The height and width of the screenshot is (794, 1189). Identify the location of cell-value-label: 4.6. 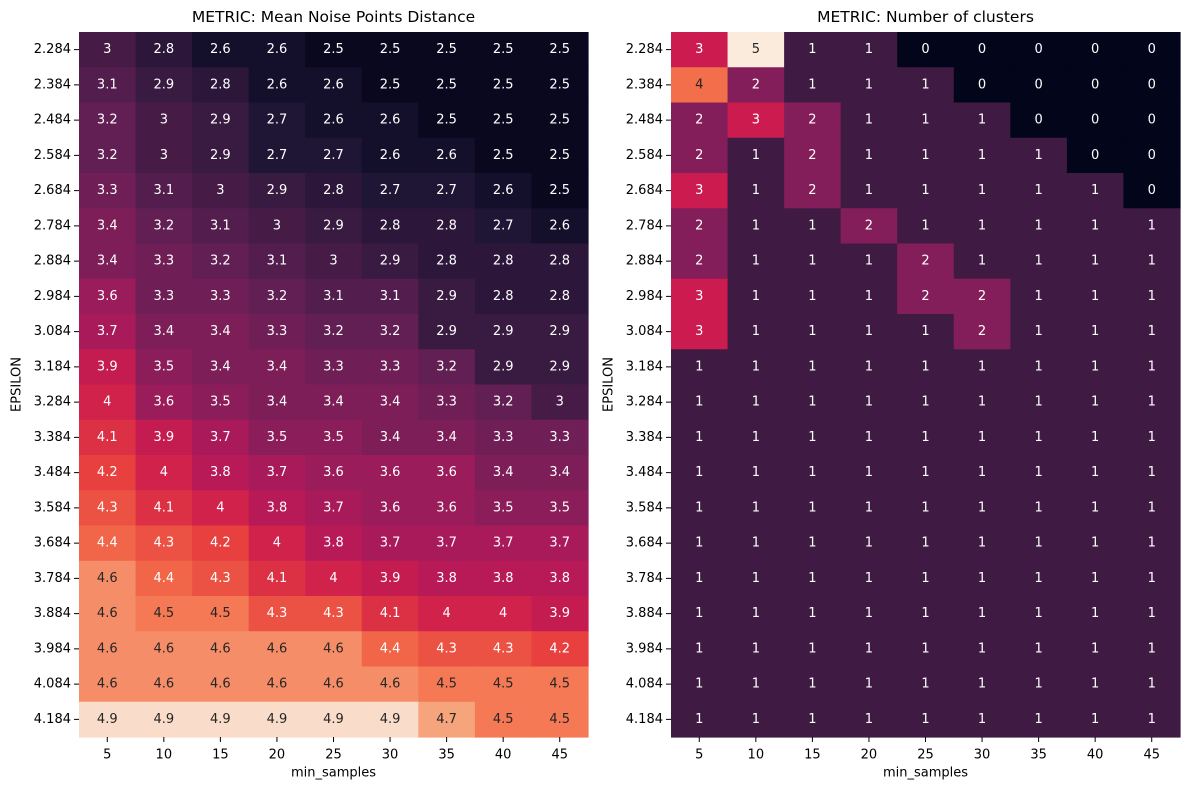
(333, 684).